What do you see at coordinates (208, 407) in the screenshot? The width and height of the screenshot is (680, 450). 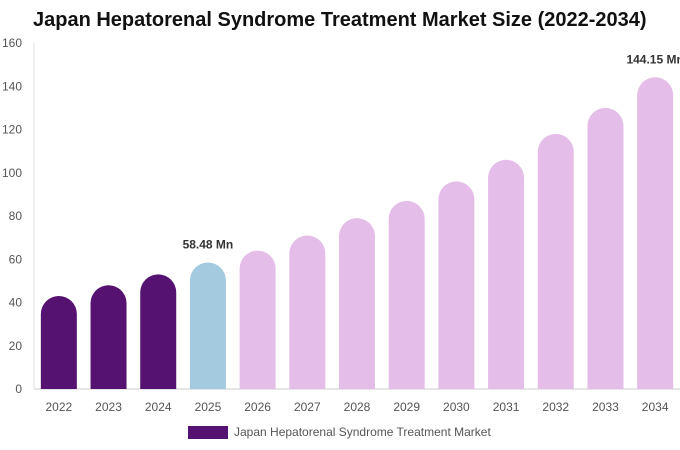 I see `x-tick-label: 2025` at bounding box center [208, 407].